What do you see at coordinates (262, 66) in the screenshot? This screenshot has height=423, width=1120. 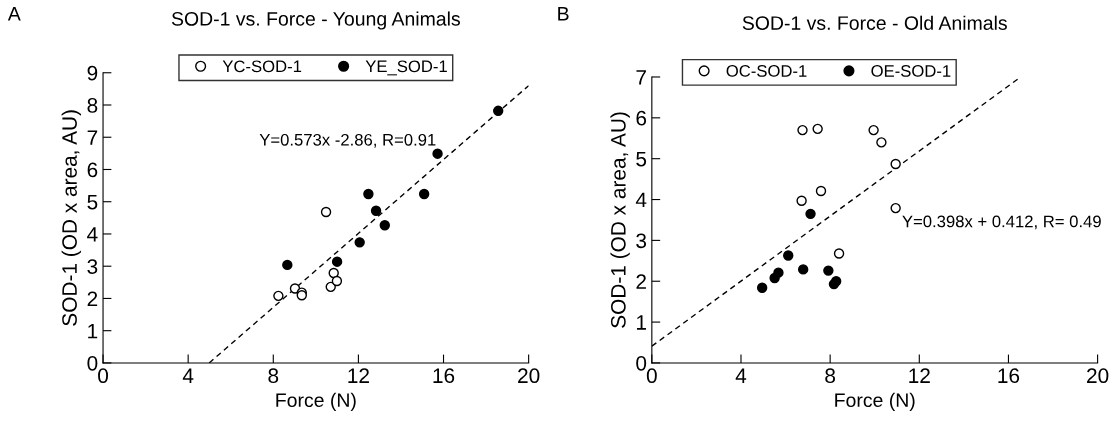 I see `legend-label: YC-SOD-1` at bounding box center [262, 66].